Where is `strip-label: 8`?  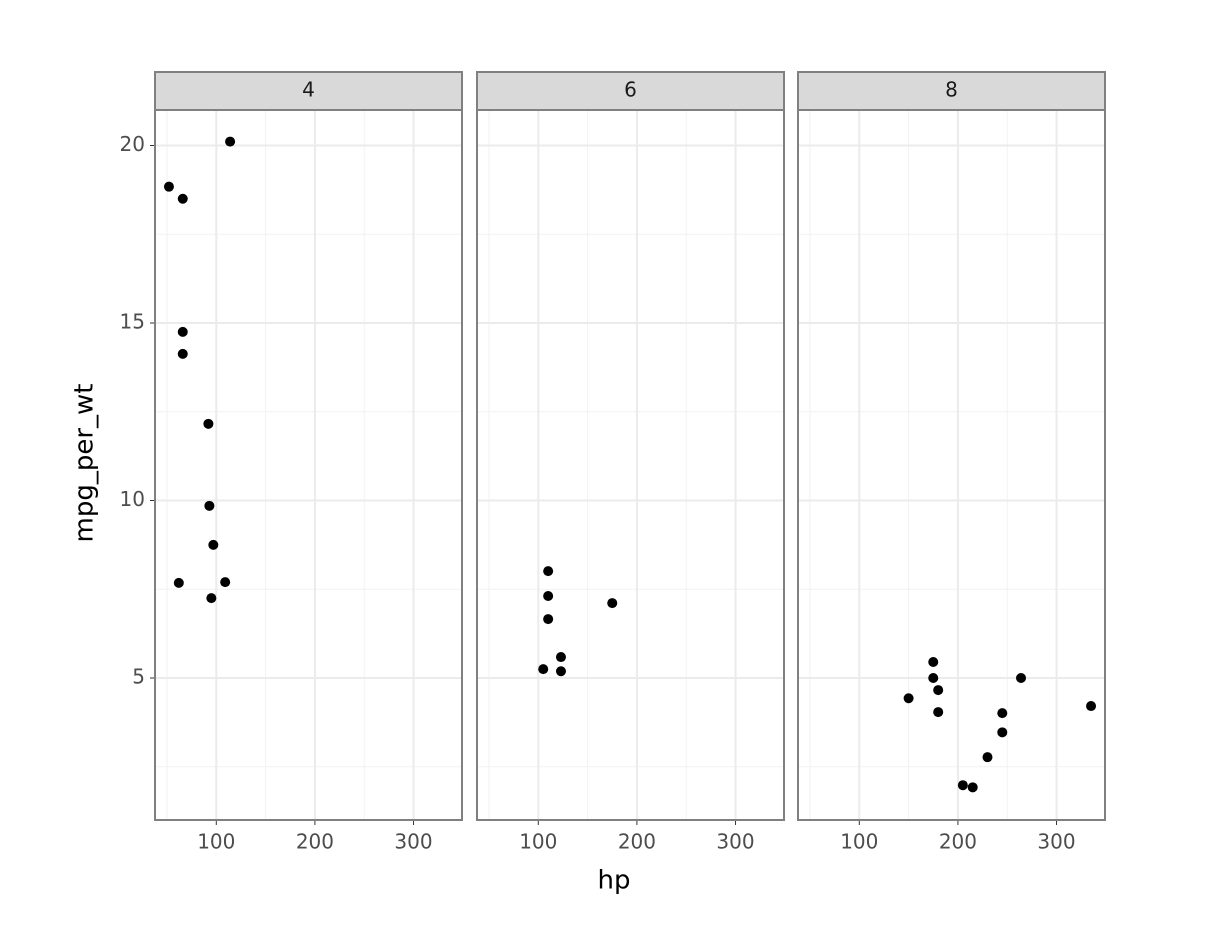
strip-label: 8 is located at coordinates (951, 90).